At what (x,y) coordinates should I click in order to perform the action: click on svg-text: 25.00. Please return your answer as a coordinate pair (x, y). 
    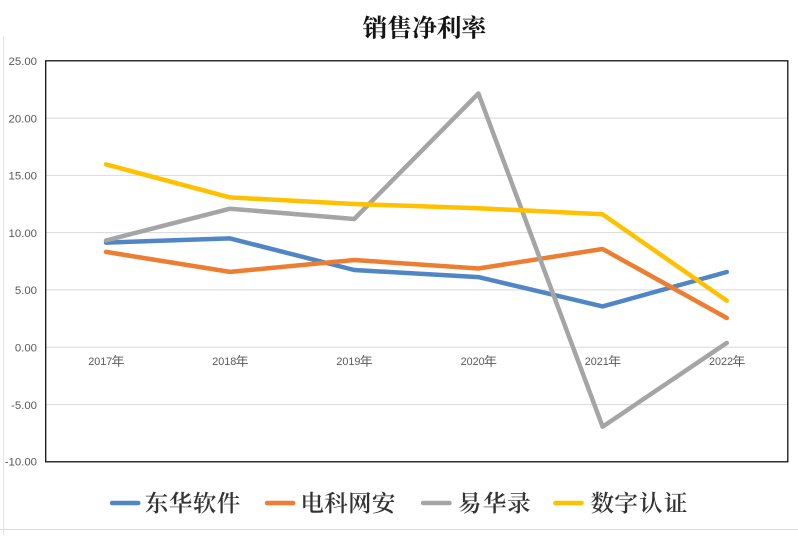
    Looking at the image, I should click on (22, 62).